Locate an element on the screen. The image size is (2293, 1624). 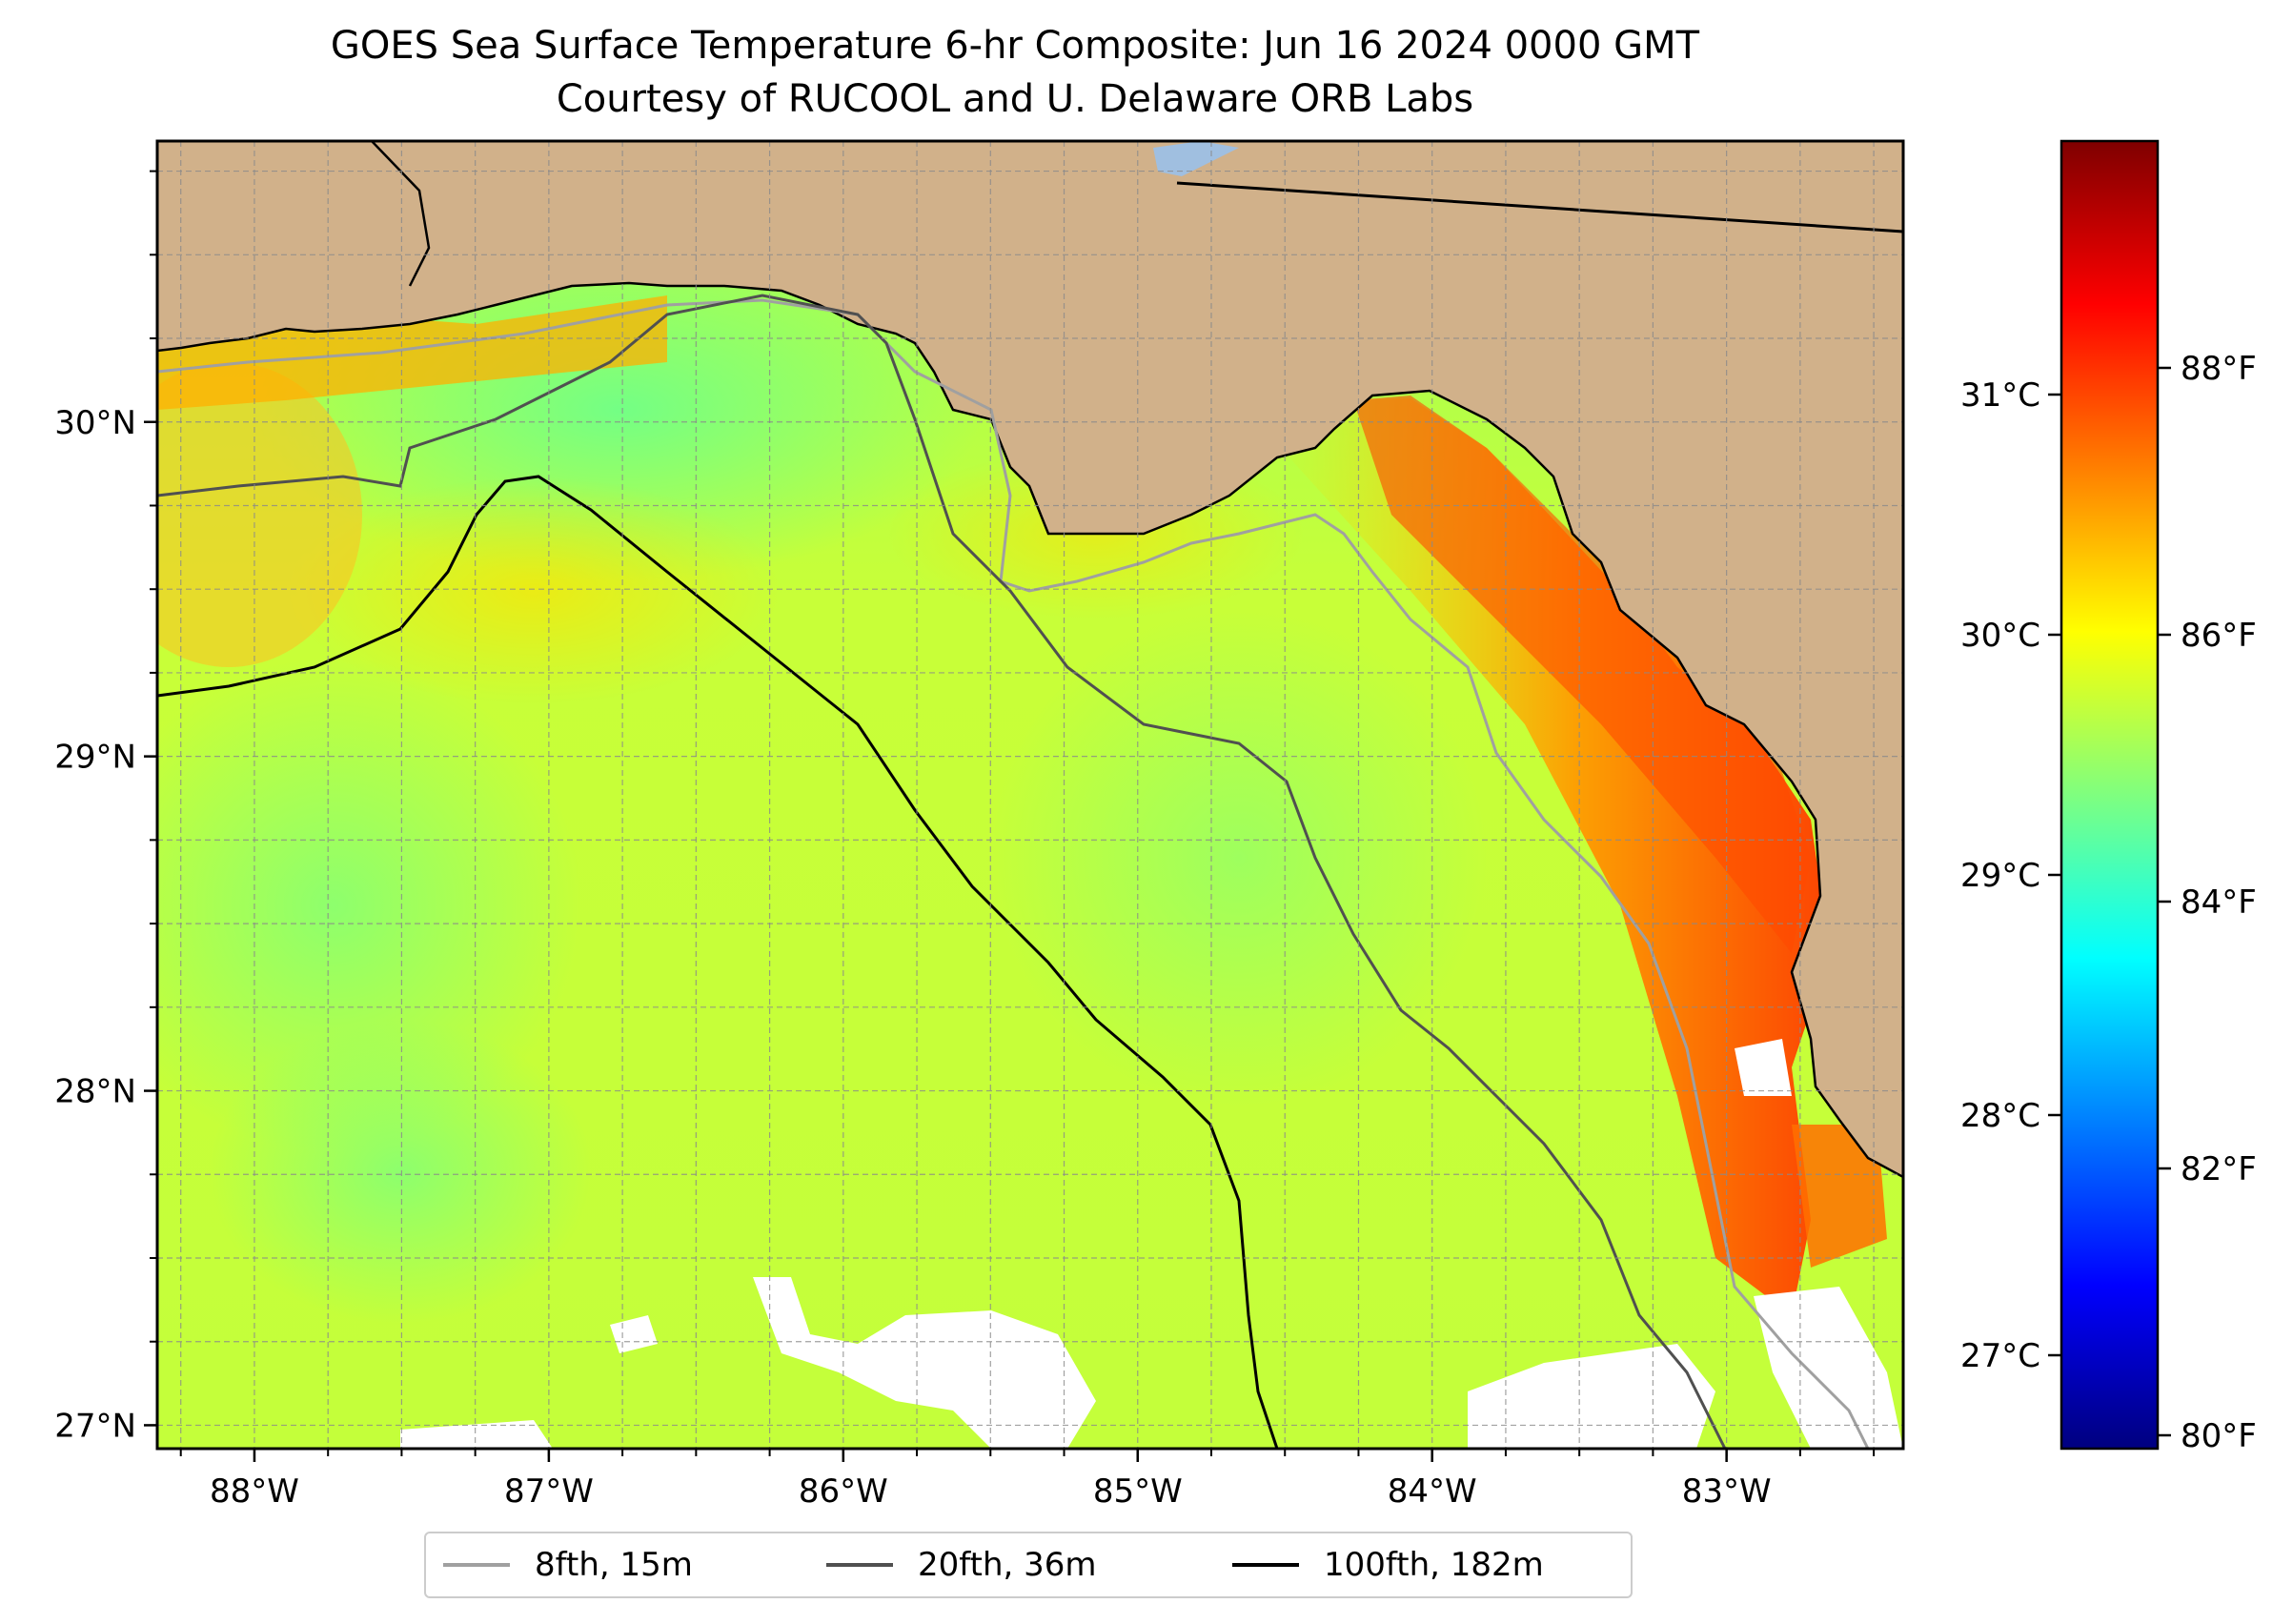
lat-tick-label: 28°N is located at coordinates (95, 1092).